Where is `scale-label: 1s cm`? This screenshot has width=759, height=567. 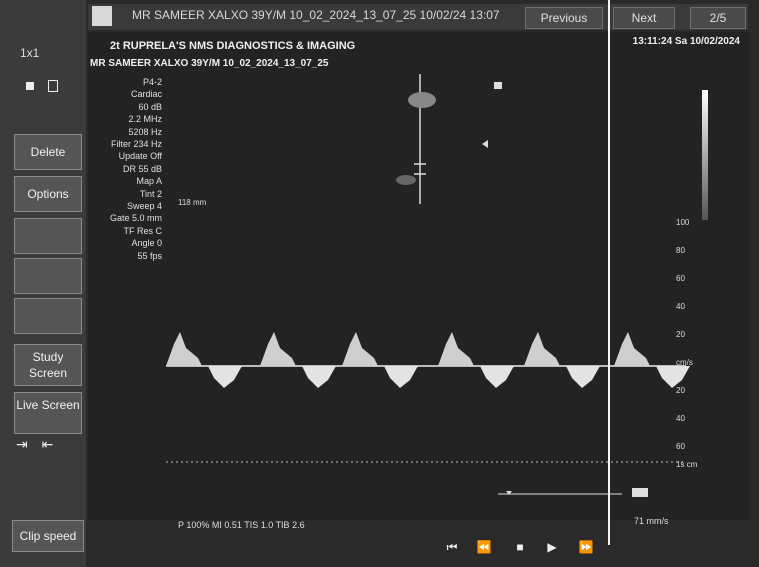 scale-label: 1s cm is located at coordinates (687, 464).